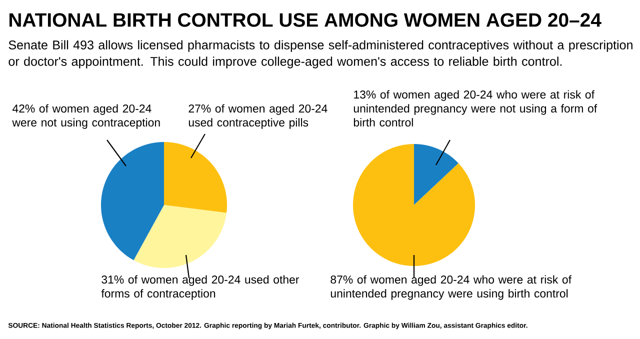 This screenshot has width=640, height=339. Describe the element at coordinates (451, 287) in the screenshot. I see `slice-label: 87% of women aged 20-24 who were at risk of unintended pregnancy were using birth control` at that location.